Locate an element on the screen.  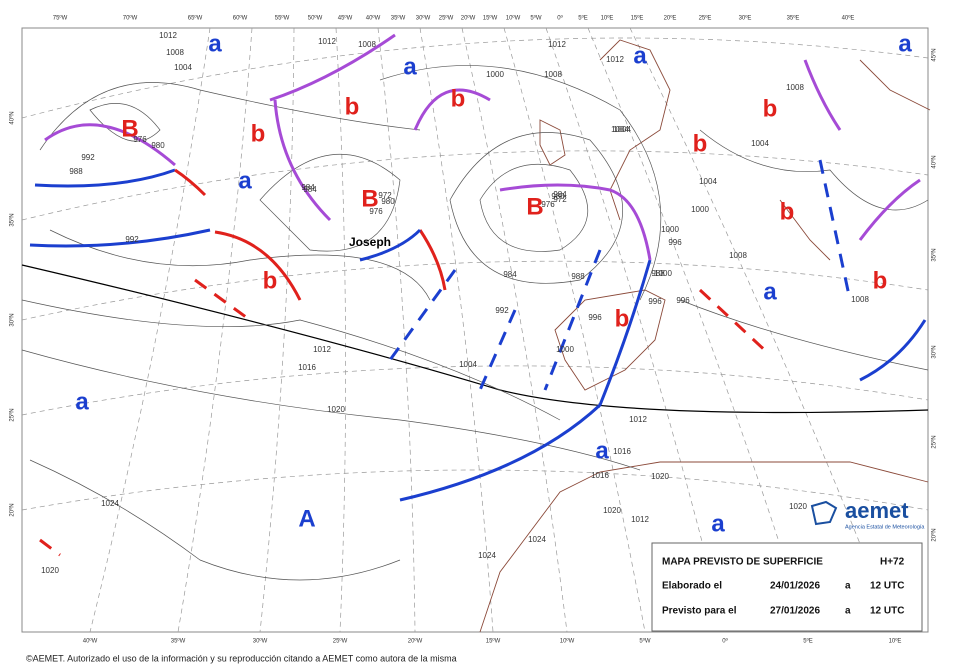
longitude-label: 25ºE is located at coordinates (705, 18).